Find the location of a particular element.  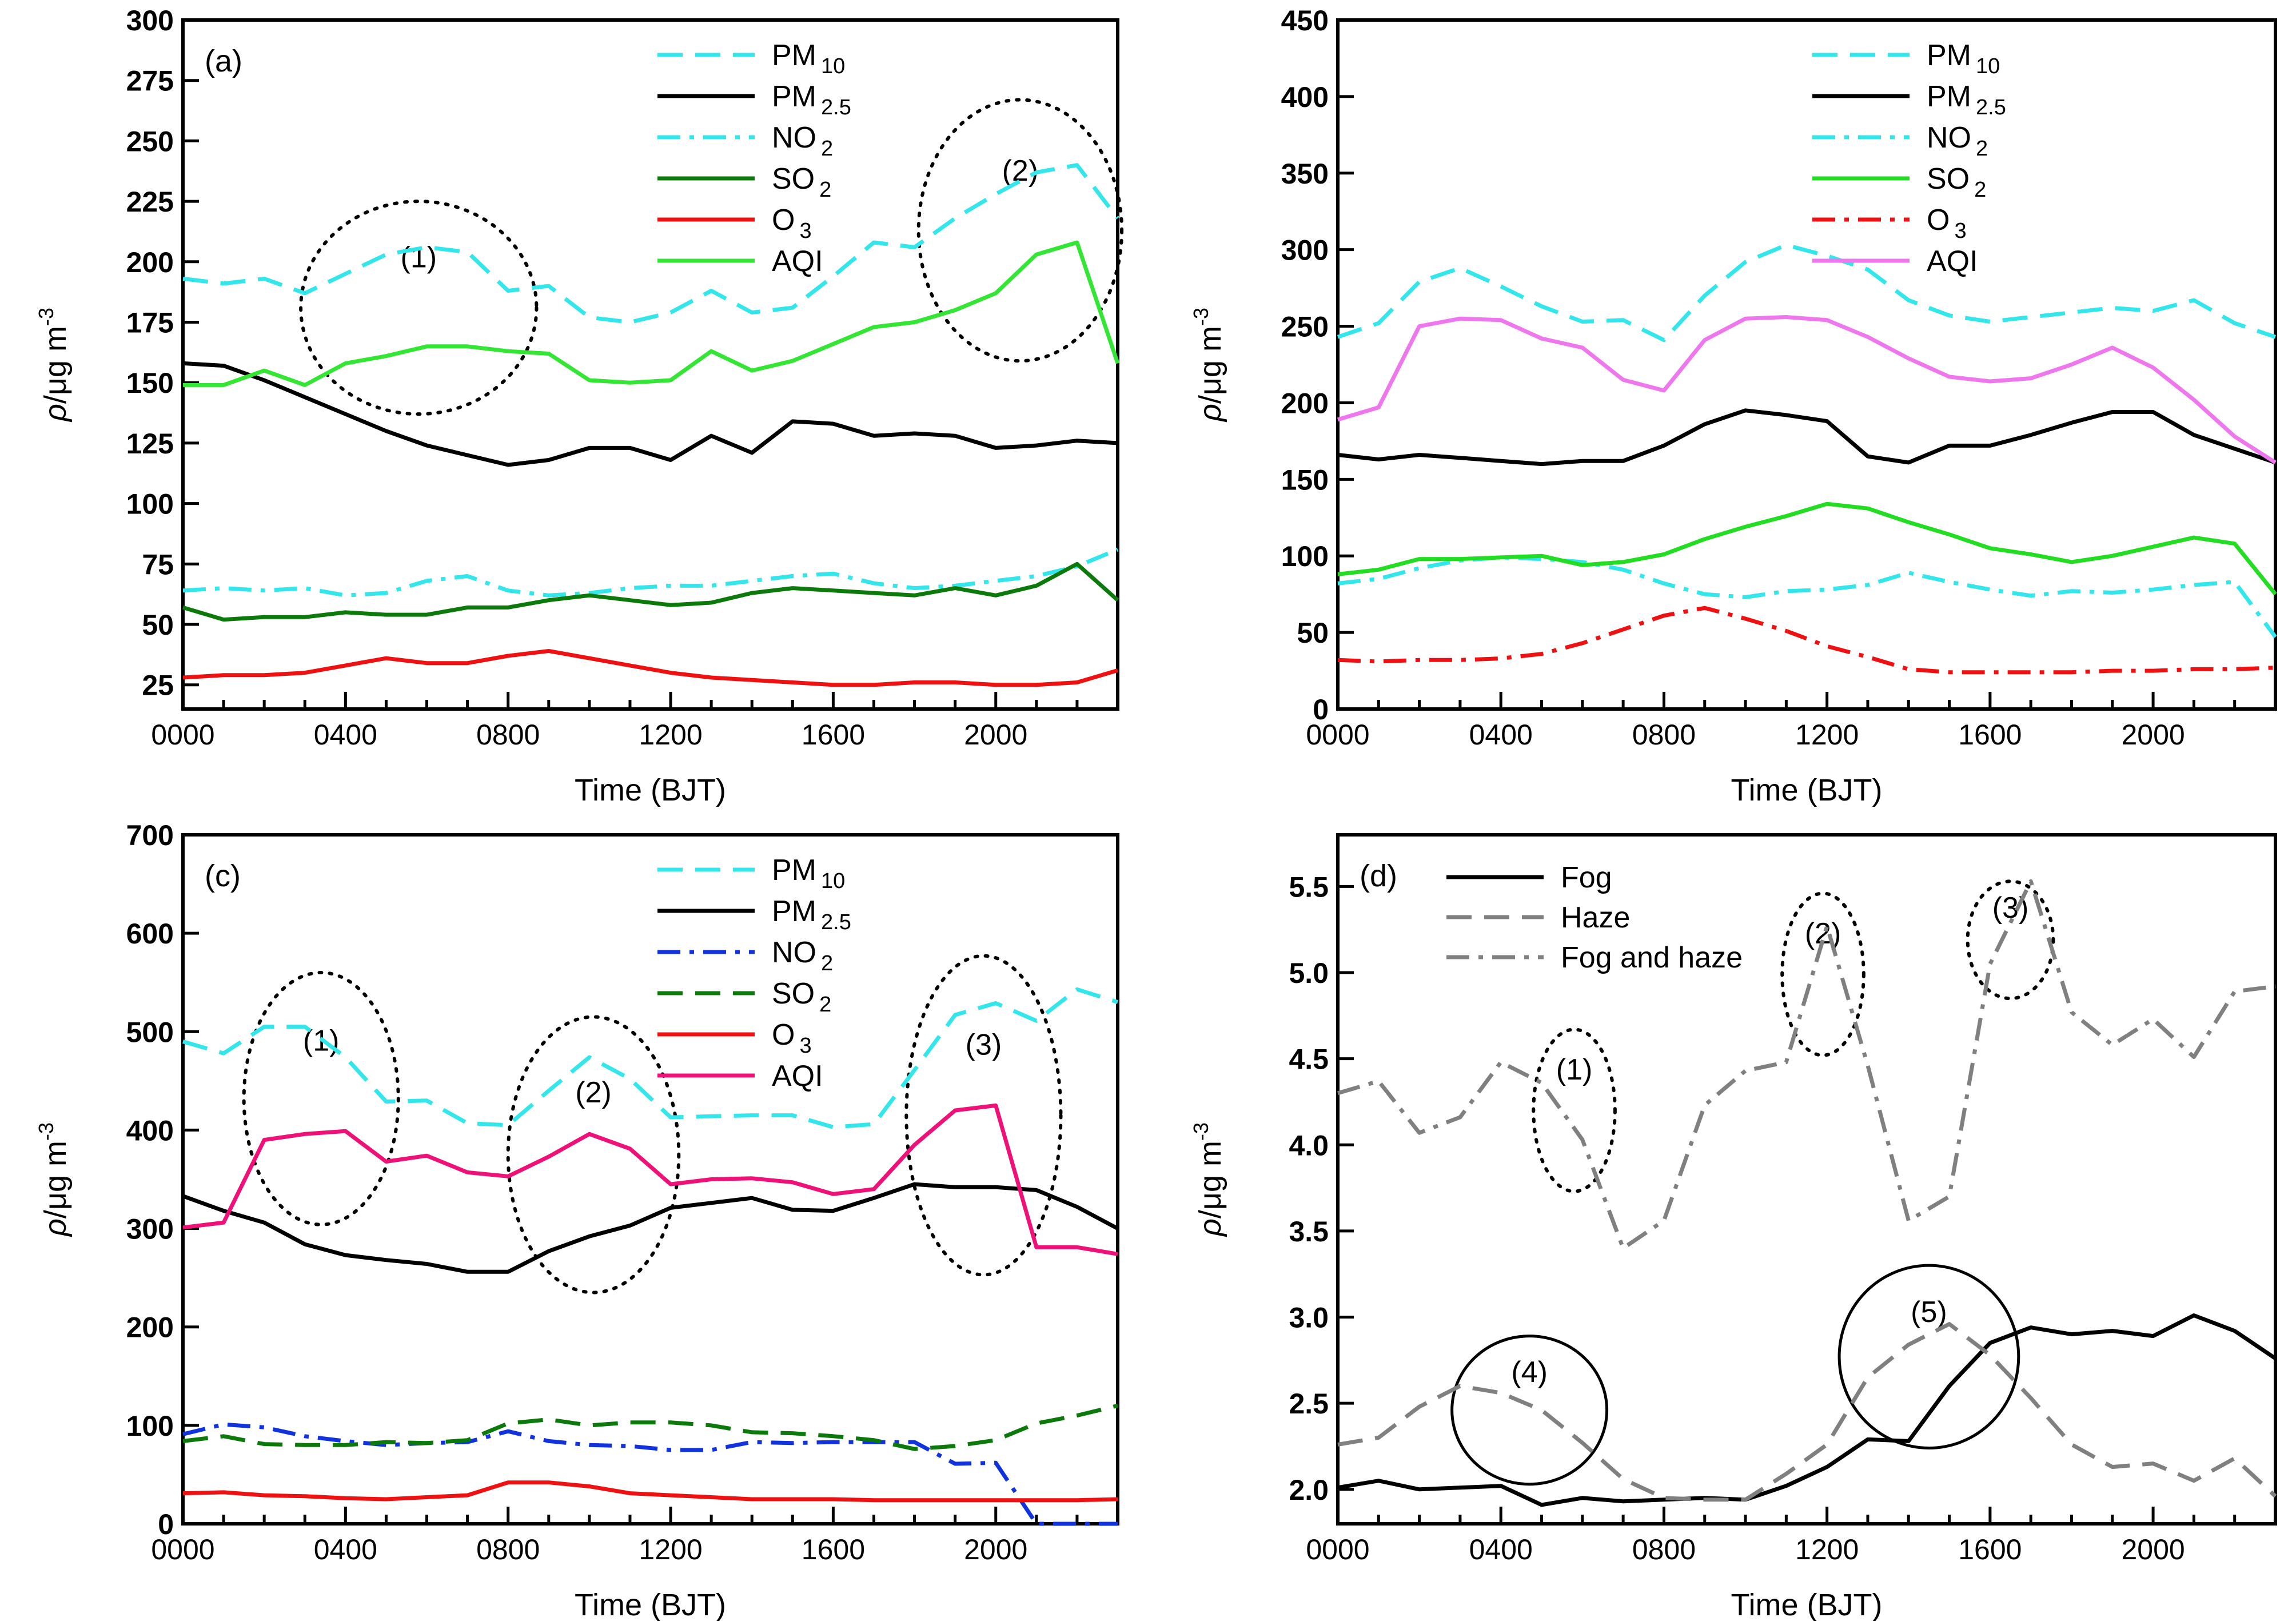

y-tick-label: 25 is located at coordinates (158, 686).